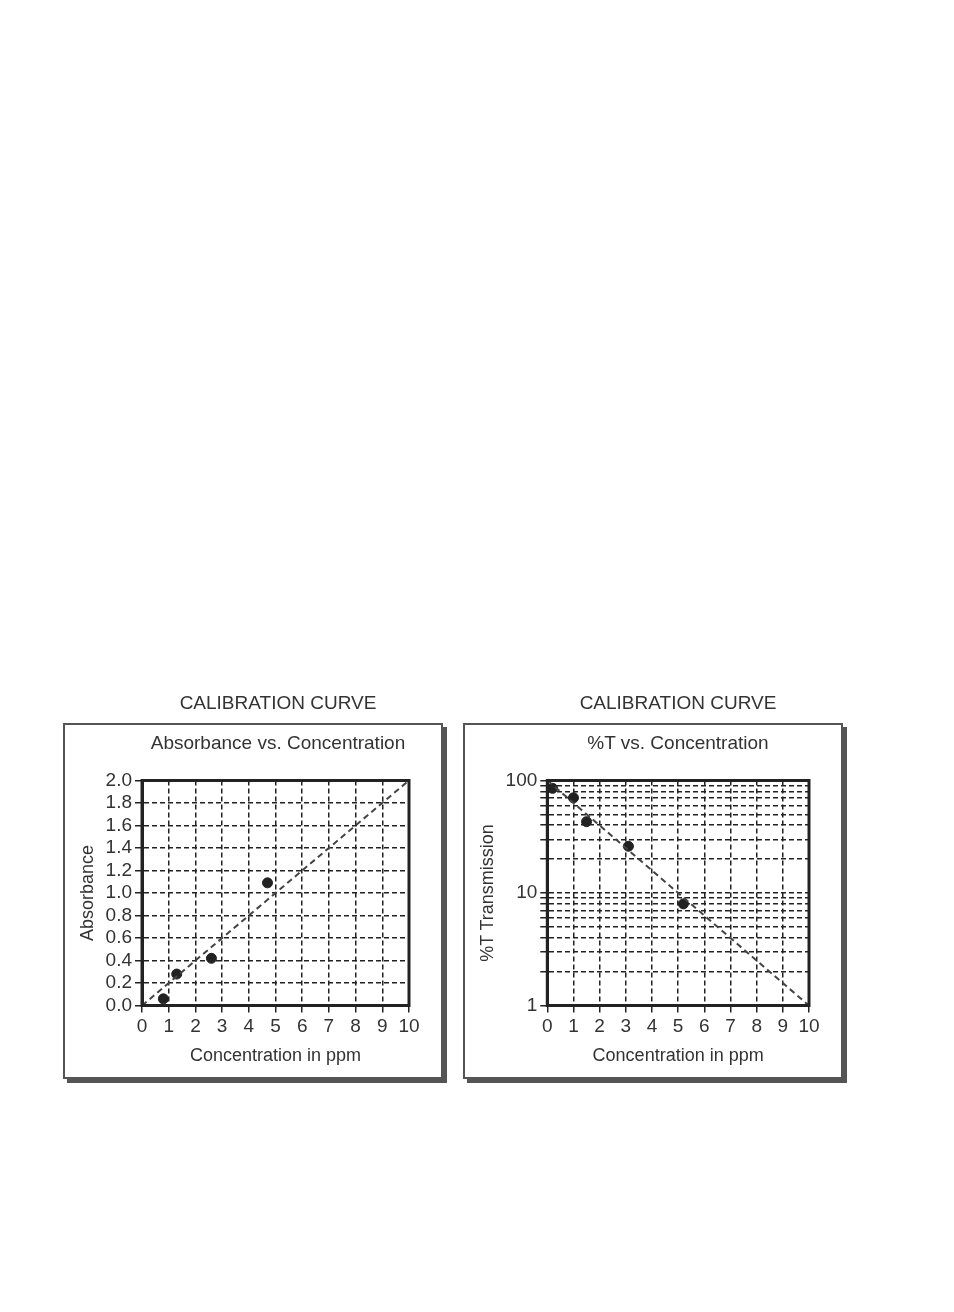 The height and width of the screenshot is (1312, 954). I want to click on y-tick-label: 0.4, so click(119, 959).